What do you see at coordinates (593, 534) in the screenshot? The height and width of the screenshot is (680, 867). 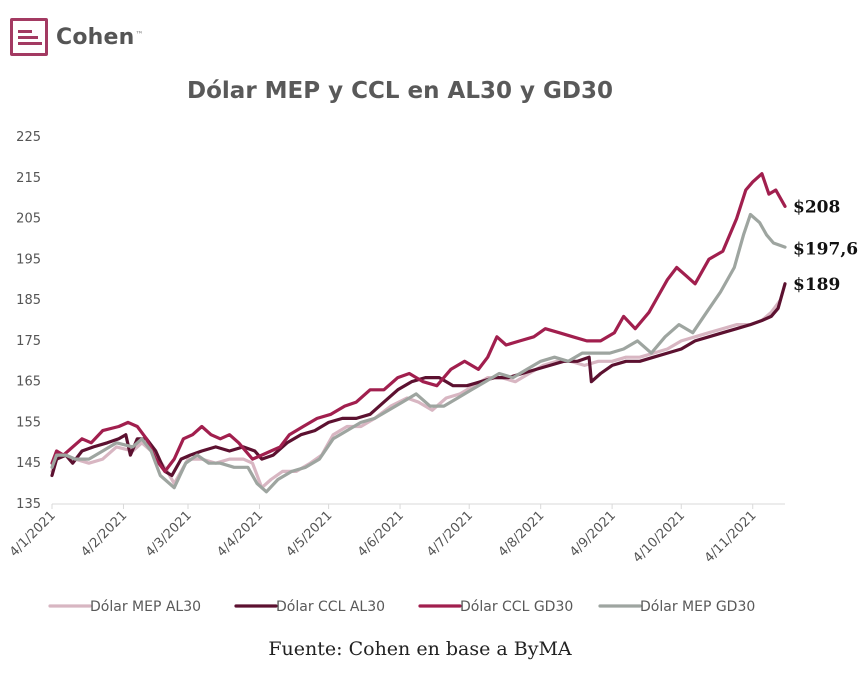 I see `x-tick-label: 4/9/2021` at bounding box center [593, 534].